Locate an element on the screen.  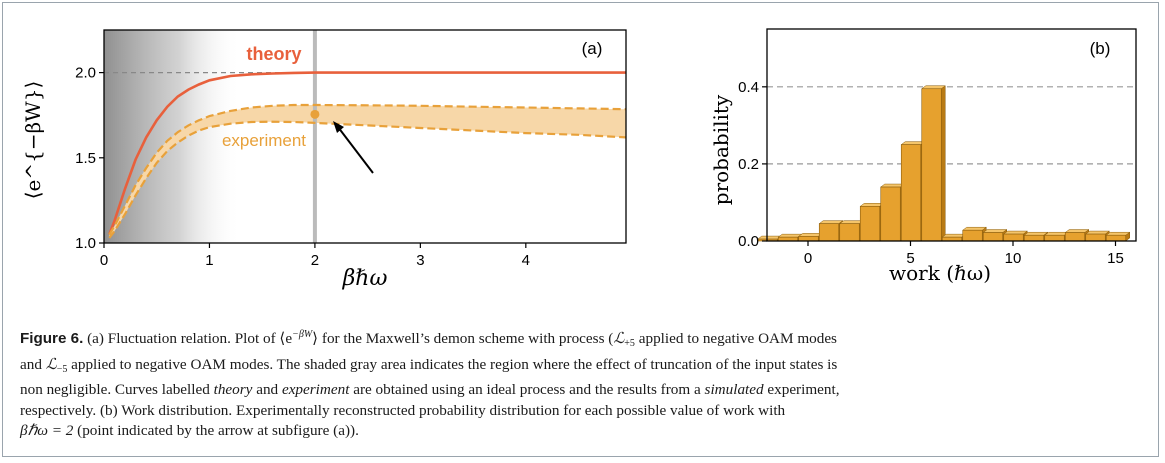
x-tick-label: 2 is located at coordinates (315, 260).